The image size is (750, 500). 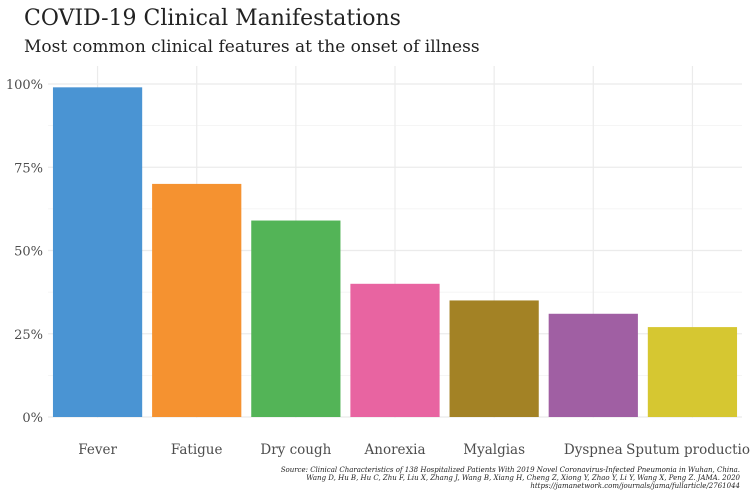 What do you see at coordinates (24, 85) in the screenshot?
I see `y-tick-label: 100%` at bounding box center [24, 85].